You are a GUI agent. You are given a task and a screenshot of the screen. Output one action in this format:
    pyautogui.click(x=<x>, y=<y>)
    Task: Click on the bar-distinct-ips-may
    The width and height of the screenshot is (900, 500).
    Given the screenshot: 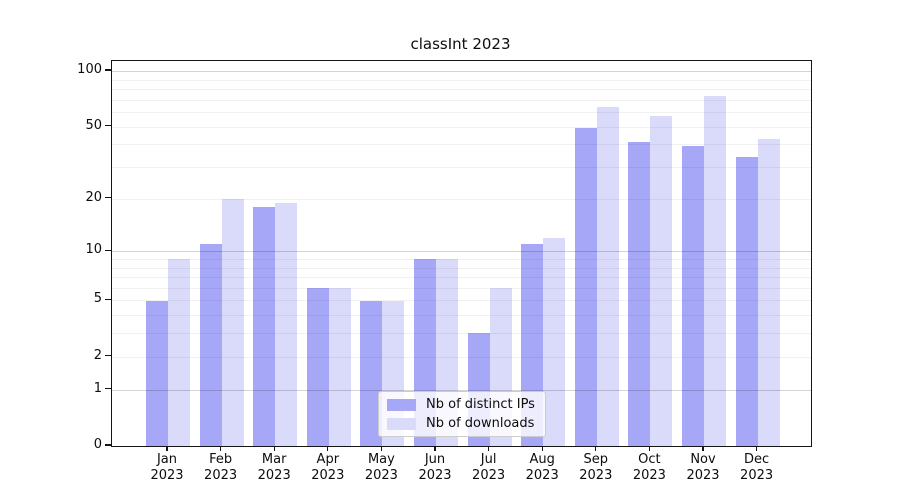 What is the action you would take?
    pyautogui.click(x=371, y=373)
    